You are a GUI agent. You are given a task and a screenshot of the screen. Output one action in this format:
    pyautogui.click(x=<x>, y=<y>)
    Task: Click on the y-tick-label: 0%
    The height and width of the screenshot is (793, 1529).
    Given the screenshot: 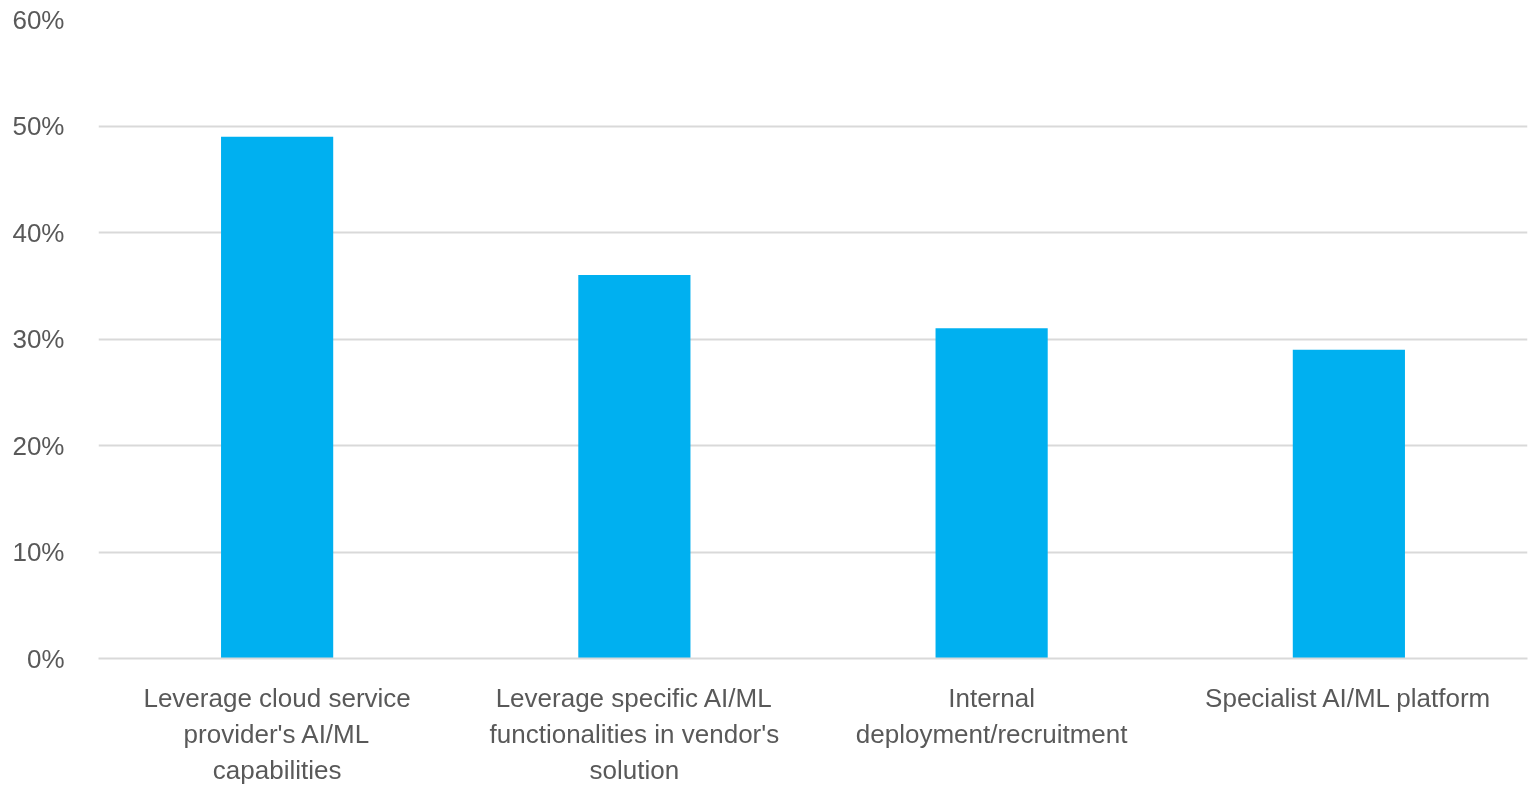 What is the action you would take?
    pyautogui.click(x=45, y=658)
    